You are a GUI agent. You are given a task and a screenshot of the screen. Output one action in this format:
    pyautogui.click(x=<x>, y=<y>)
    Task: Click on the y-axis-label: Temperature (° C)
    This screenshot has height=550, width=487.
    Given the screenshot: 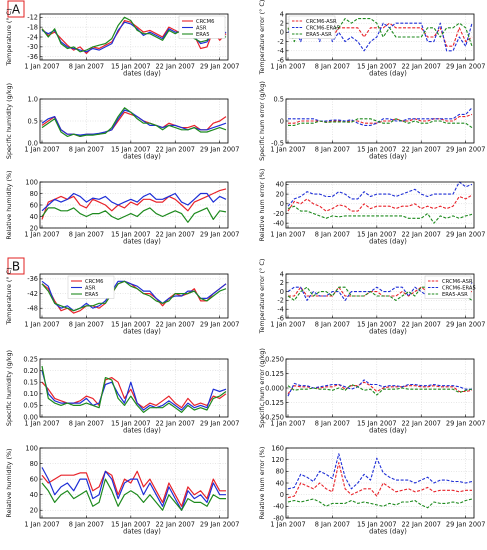 What is the action you would take?
    pyautogui.click(x=9, y=37)
    